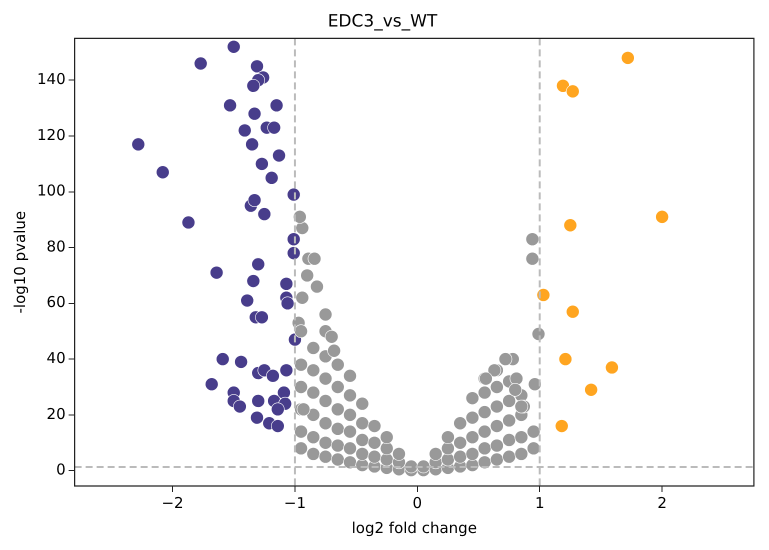 Image resolution: width=769 pixels, height=550 pixels. I want to click on x-tick-label: 1, so click(539, 503).